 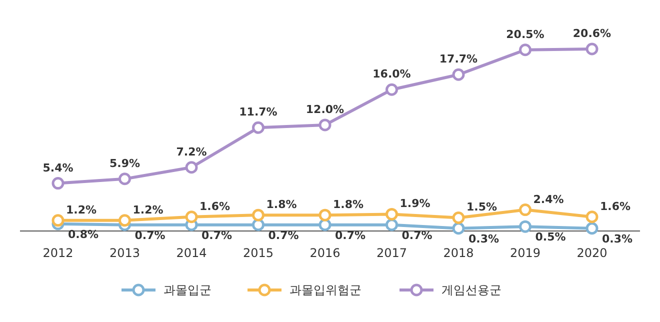 I want to click on data-label: 20.6%, so click(x=592, y=33).